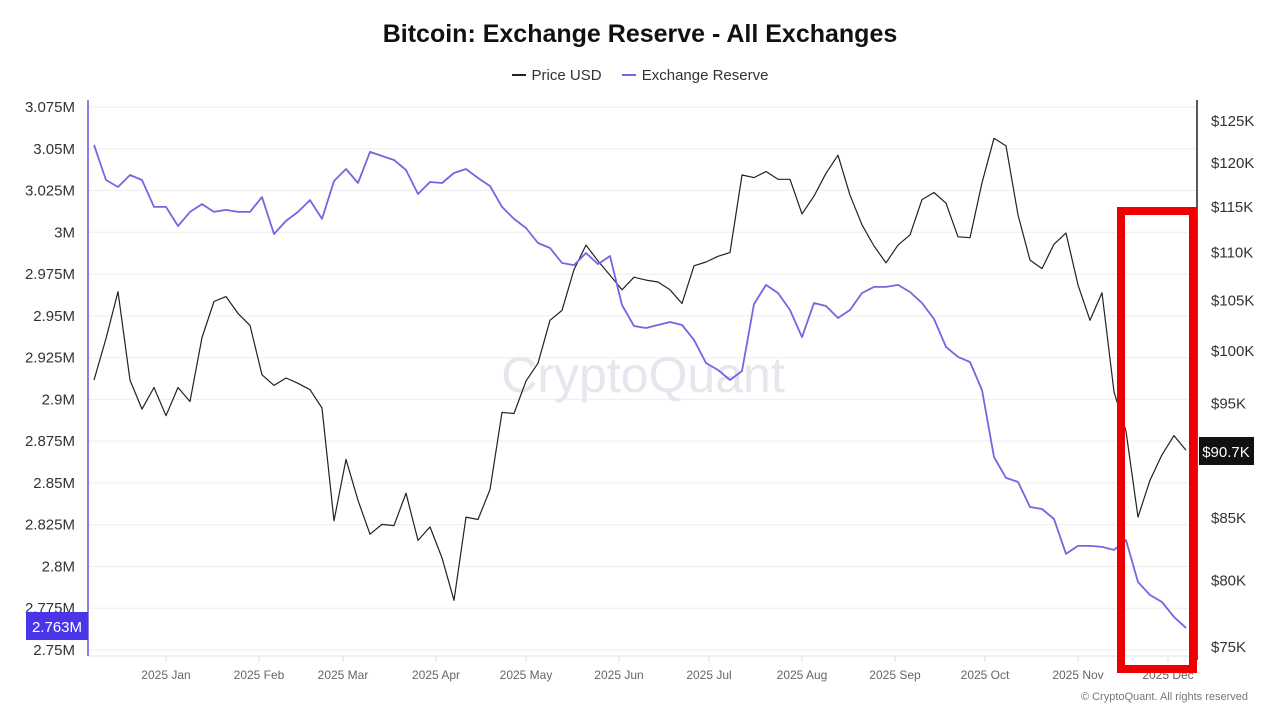 This screenshot has width=1280, height=720. I want to click on left-tick-label: 2.925M, so click(50, 358).